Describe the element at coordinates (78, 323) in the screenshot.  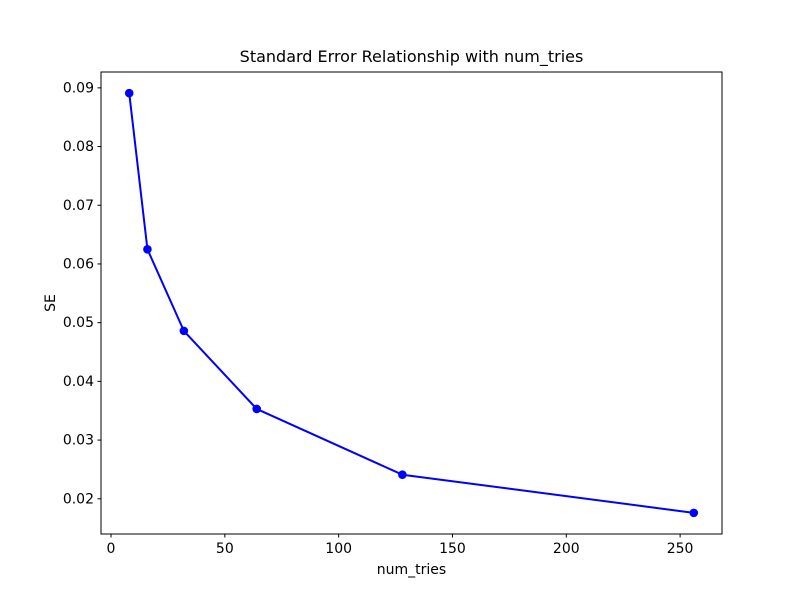
I see `y-tick-label: 0.05` at that location.